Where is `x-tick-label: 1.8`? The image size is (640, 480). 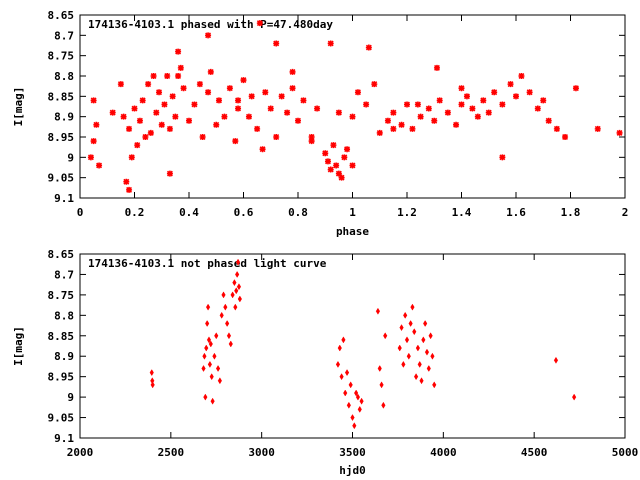
x-tick-label: 1.8 is located at coordinates (571, 212).